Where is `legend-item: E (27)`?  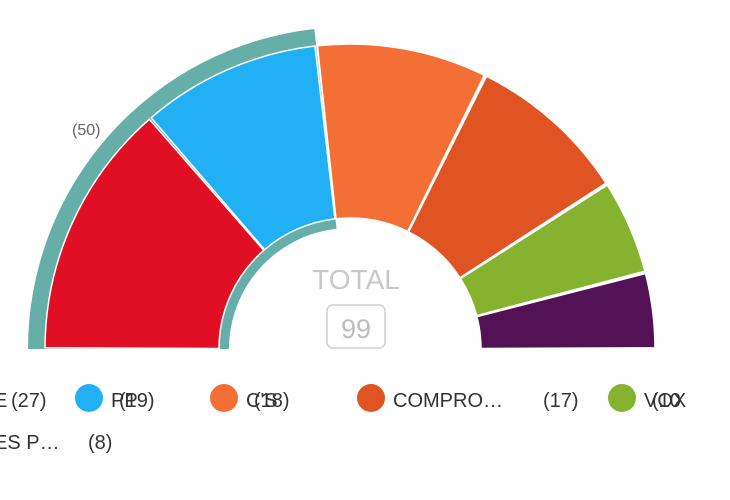
legend-item: E (27) is located at coordinates (23, 401).